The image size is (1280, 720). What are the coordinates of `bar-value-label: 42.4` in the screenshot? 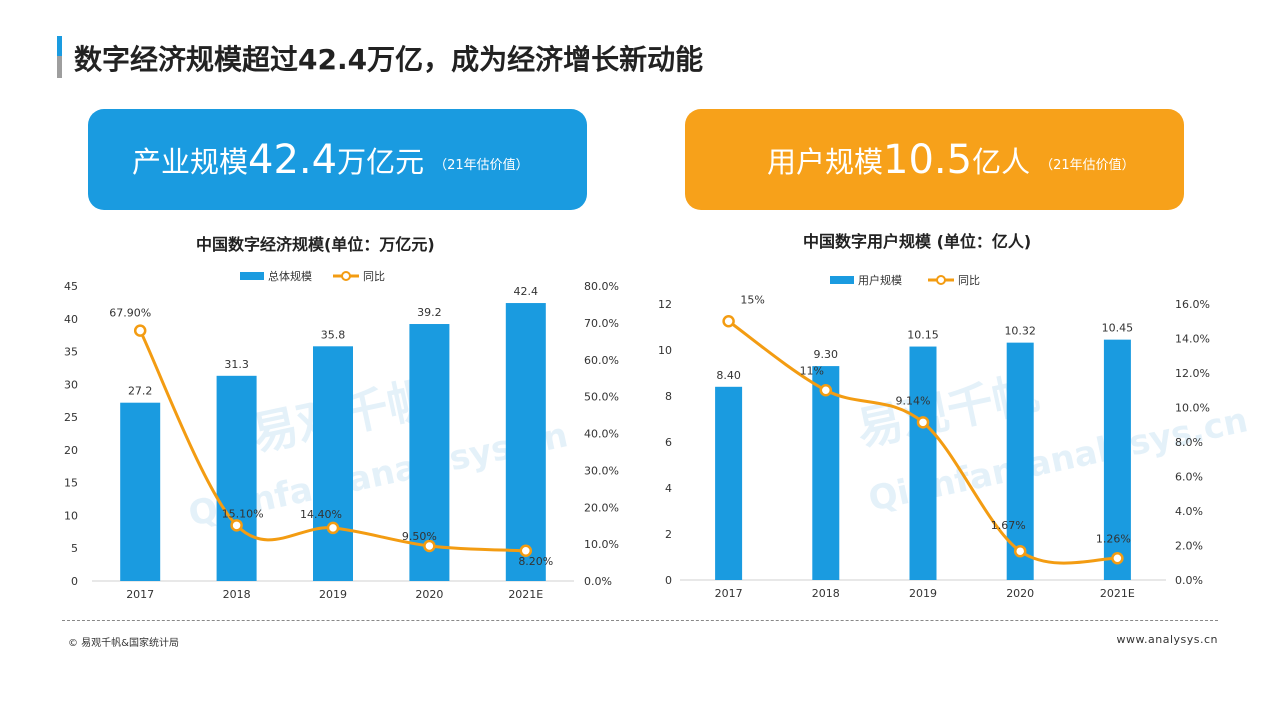 It's located at (526, 291).